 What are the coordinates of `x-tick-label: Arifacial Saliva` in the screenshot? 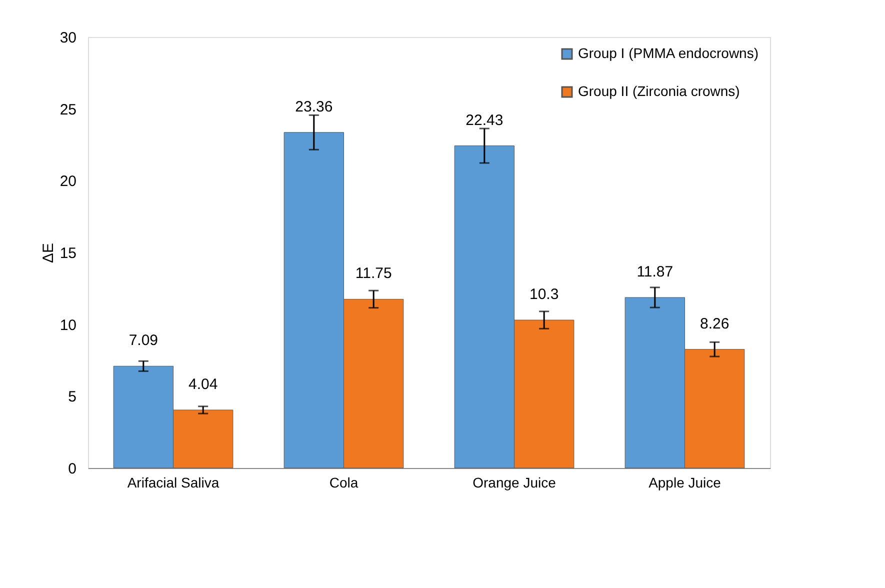 It's located at (173, 482).